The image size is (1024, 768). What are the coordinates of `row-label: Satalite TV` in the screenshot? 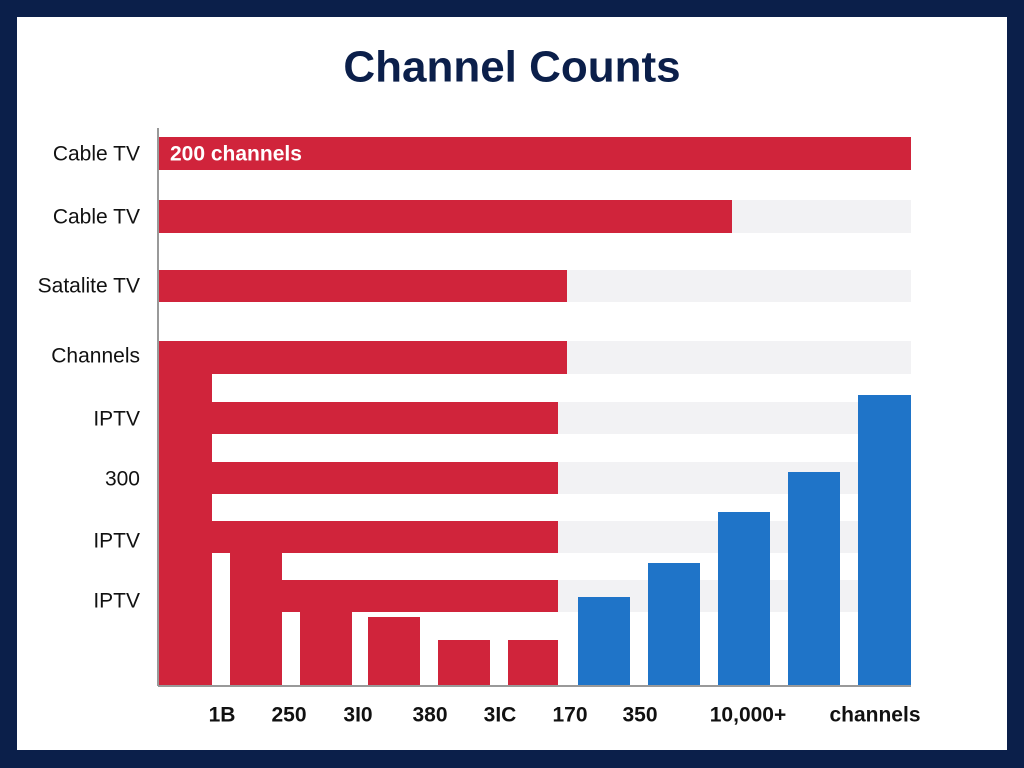 It's located at (89, 286).